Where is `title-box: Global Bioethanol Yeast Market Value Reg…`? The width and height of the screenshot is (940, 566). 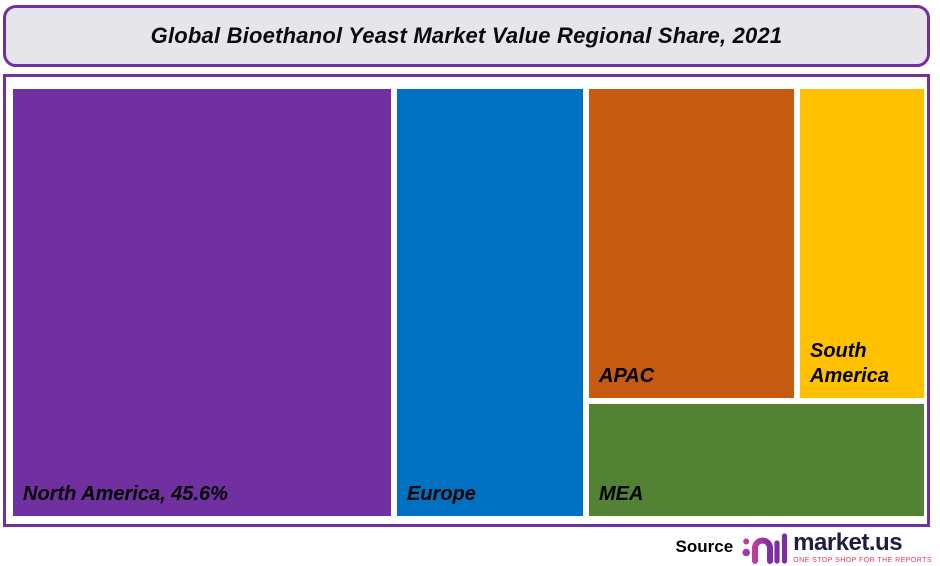
title-box: Global Bioethanol Yeast Market Value Reg… is located at coordinates (466, 36).